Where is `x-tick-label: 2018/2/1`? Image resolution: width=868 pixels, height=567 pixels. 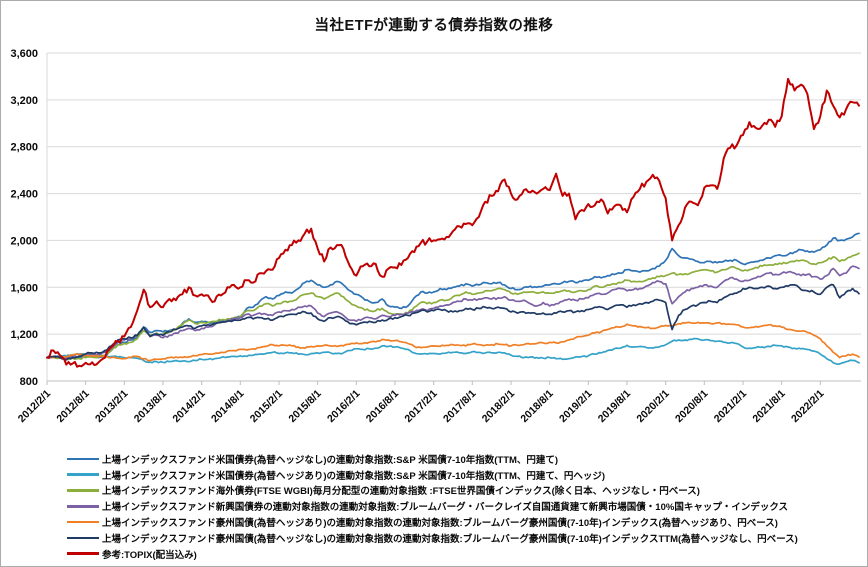
x-tick-label: 2018/2/1 is located at coordinates (498, 406).